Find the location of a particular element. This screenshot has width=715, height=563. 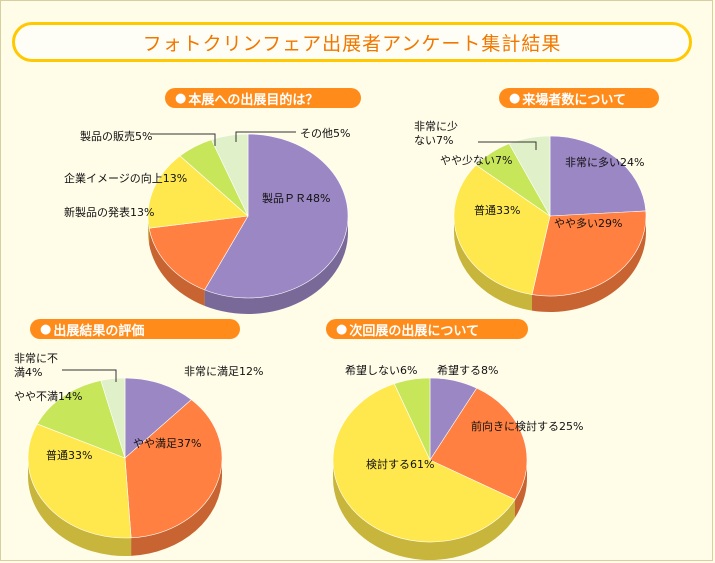

slice-label: 非常に満足12% is located at coordinates (224, 371).